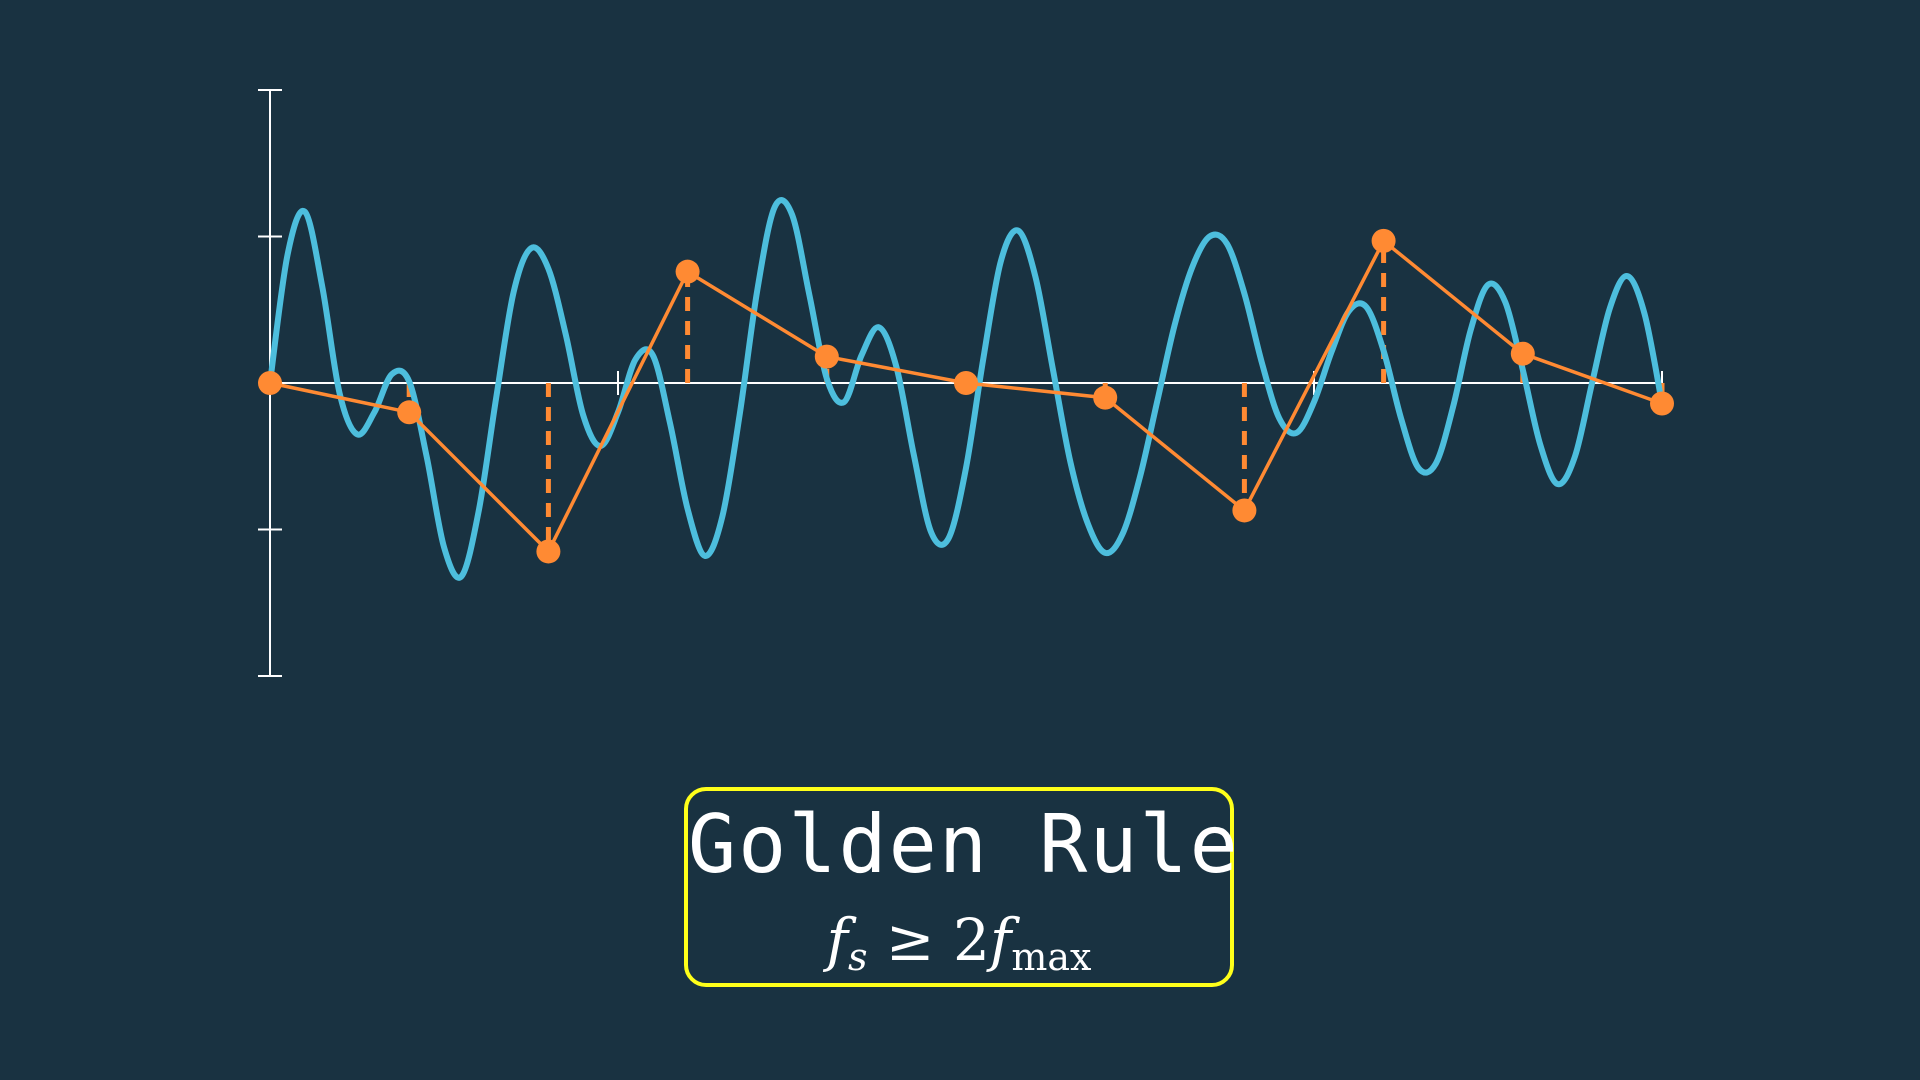 The image size is (1920, 1080). I want to click on formula-f-s: f, so click(837, 940).